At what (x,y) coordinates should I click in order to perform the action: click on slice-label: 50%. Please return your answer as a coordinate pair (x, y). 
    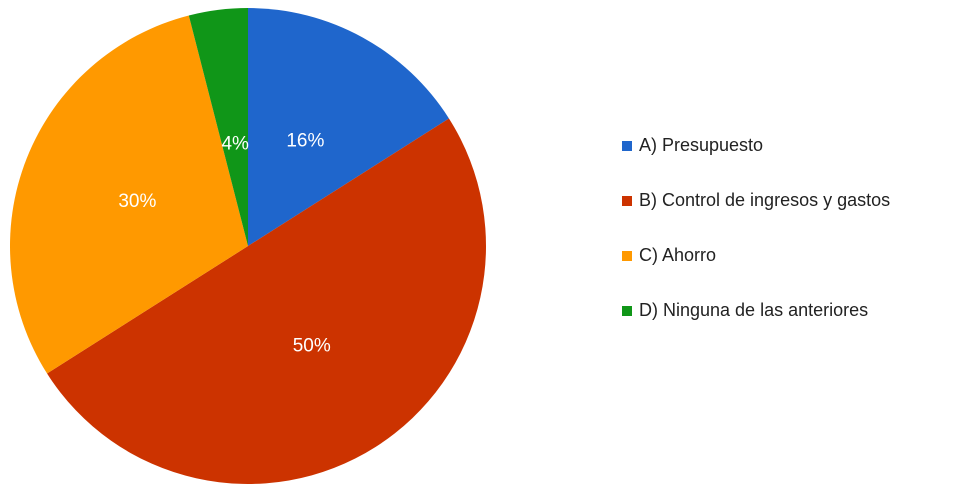
    Looking at the image, I should click on (312, 345).